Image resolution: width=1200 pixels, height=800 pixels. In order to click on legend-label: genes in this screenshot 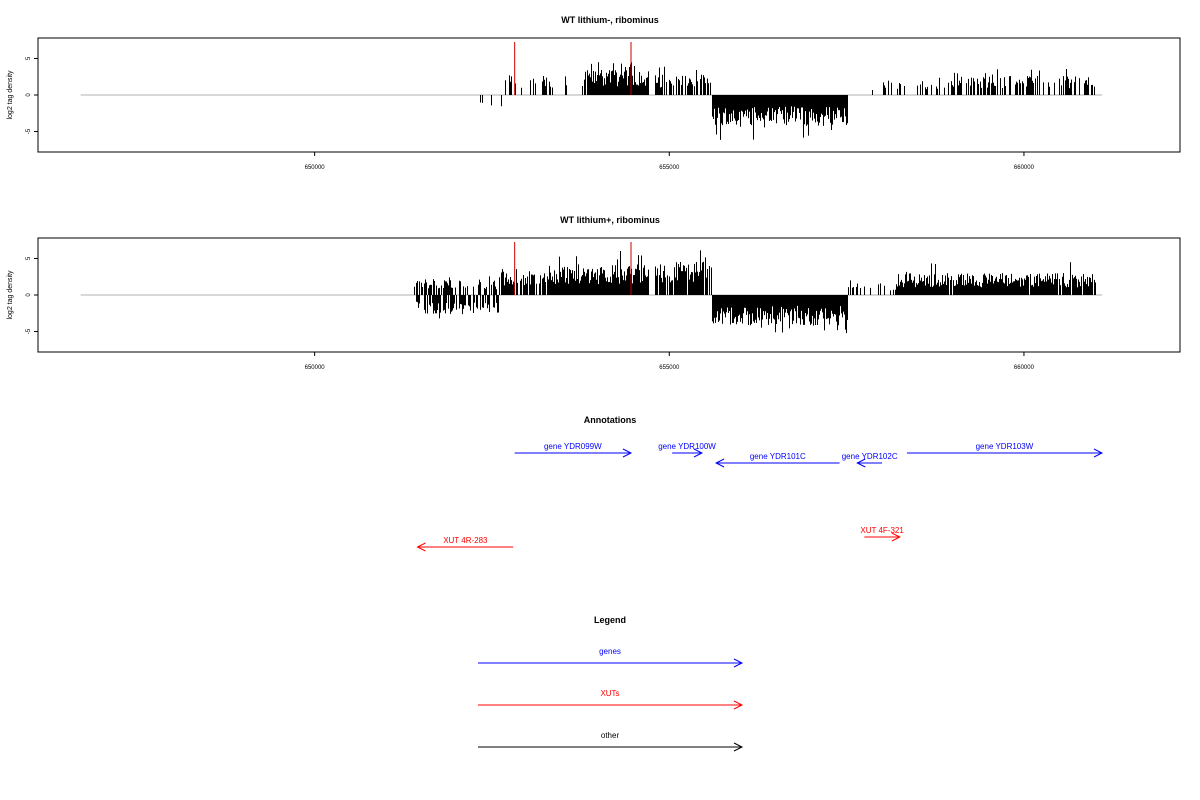, I will do `click(610, 651)`.